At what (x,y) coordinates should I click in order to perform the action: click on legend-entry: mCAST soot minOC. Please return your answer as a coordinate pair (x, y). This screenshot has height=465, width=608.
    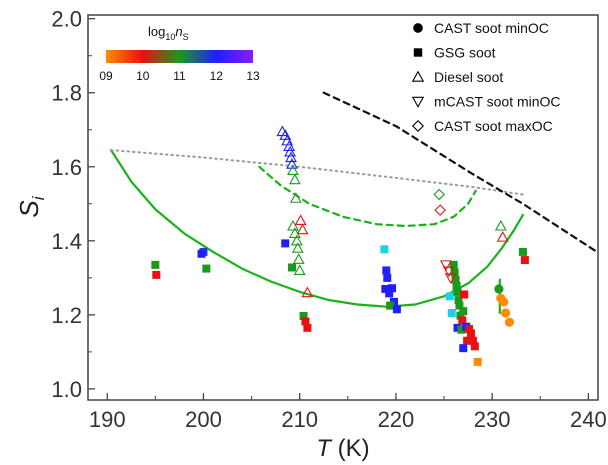
    Looking at the image, I should click on (486, 102).